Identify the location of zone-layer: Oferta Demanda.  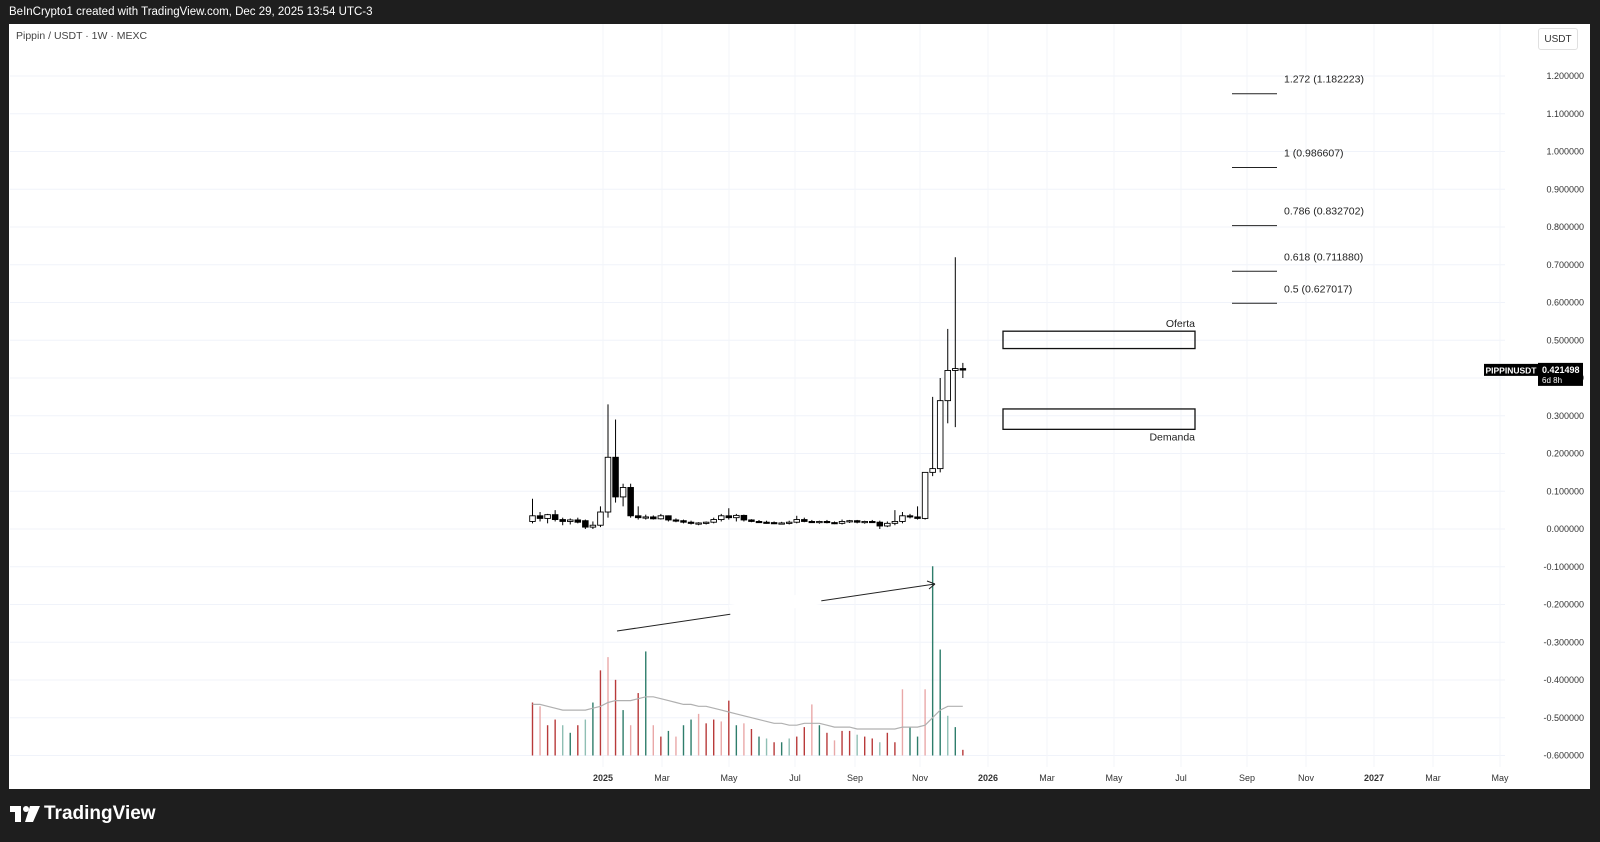
(1099, 380).